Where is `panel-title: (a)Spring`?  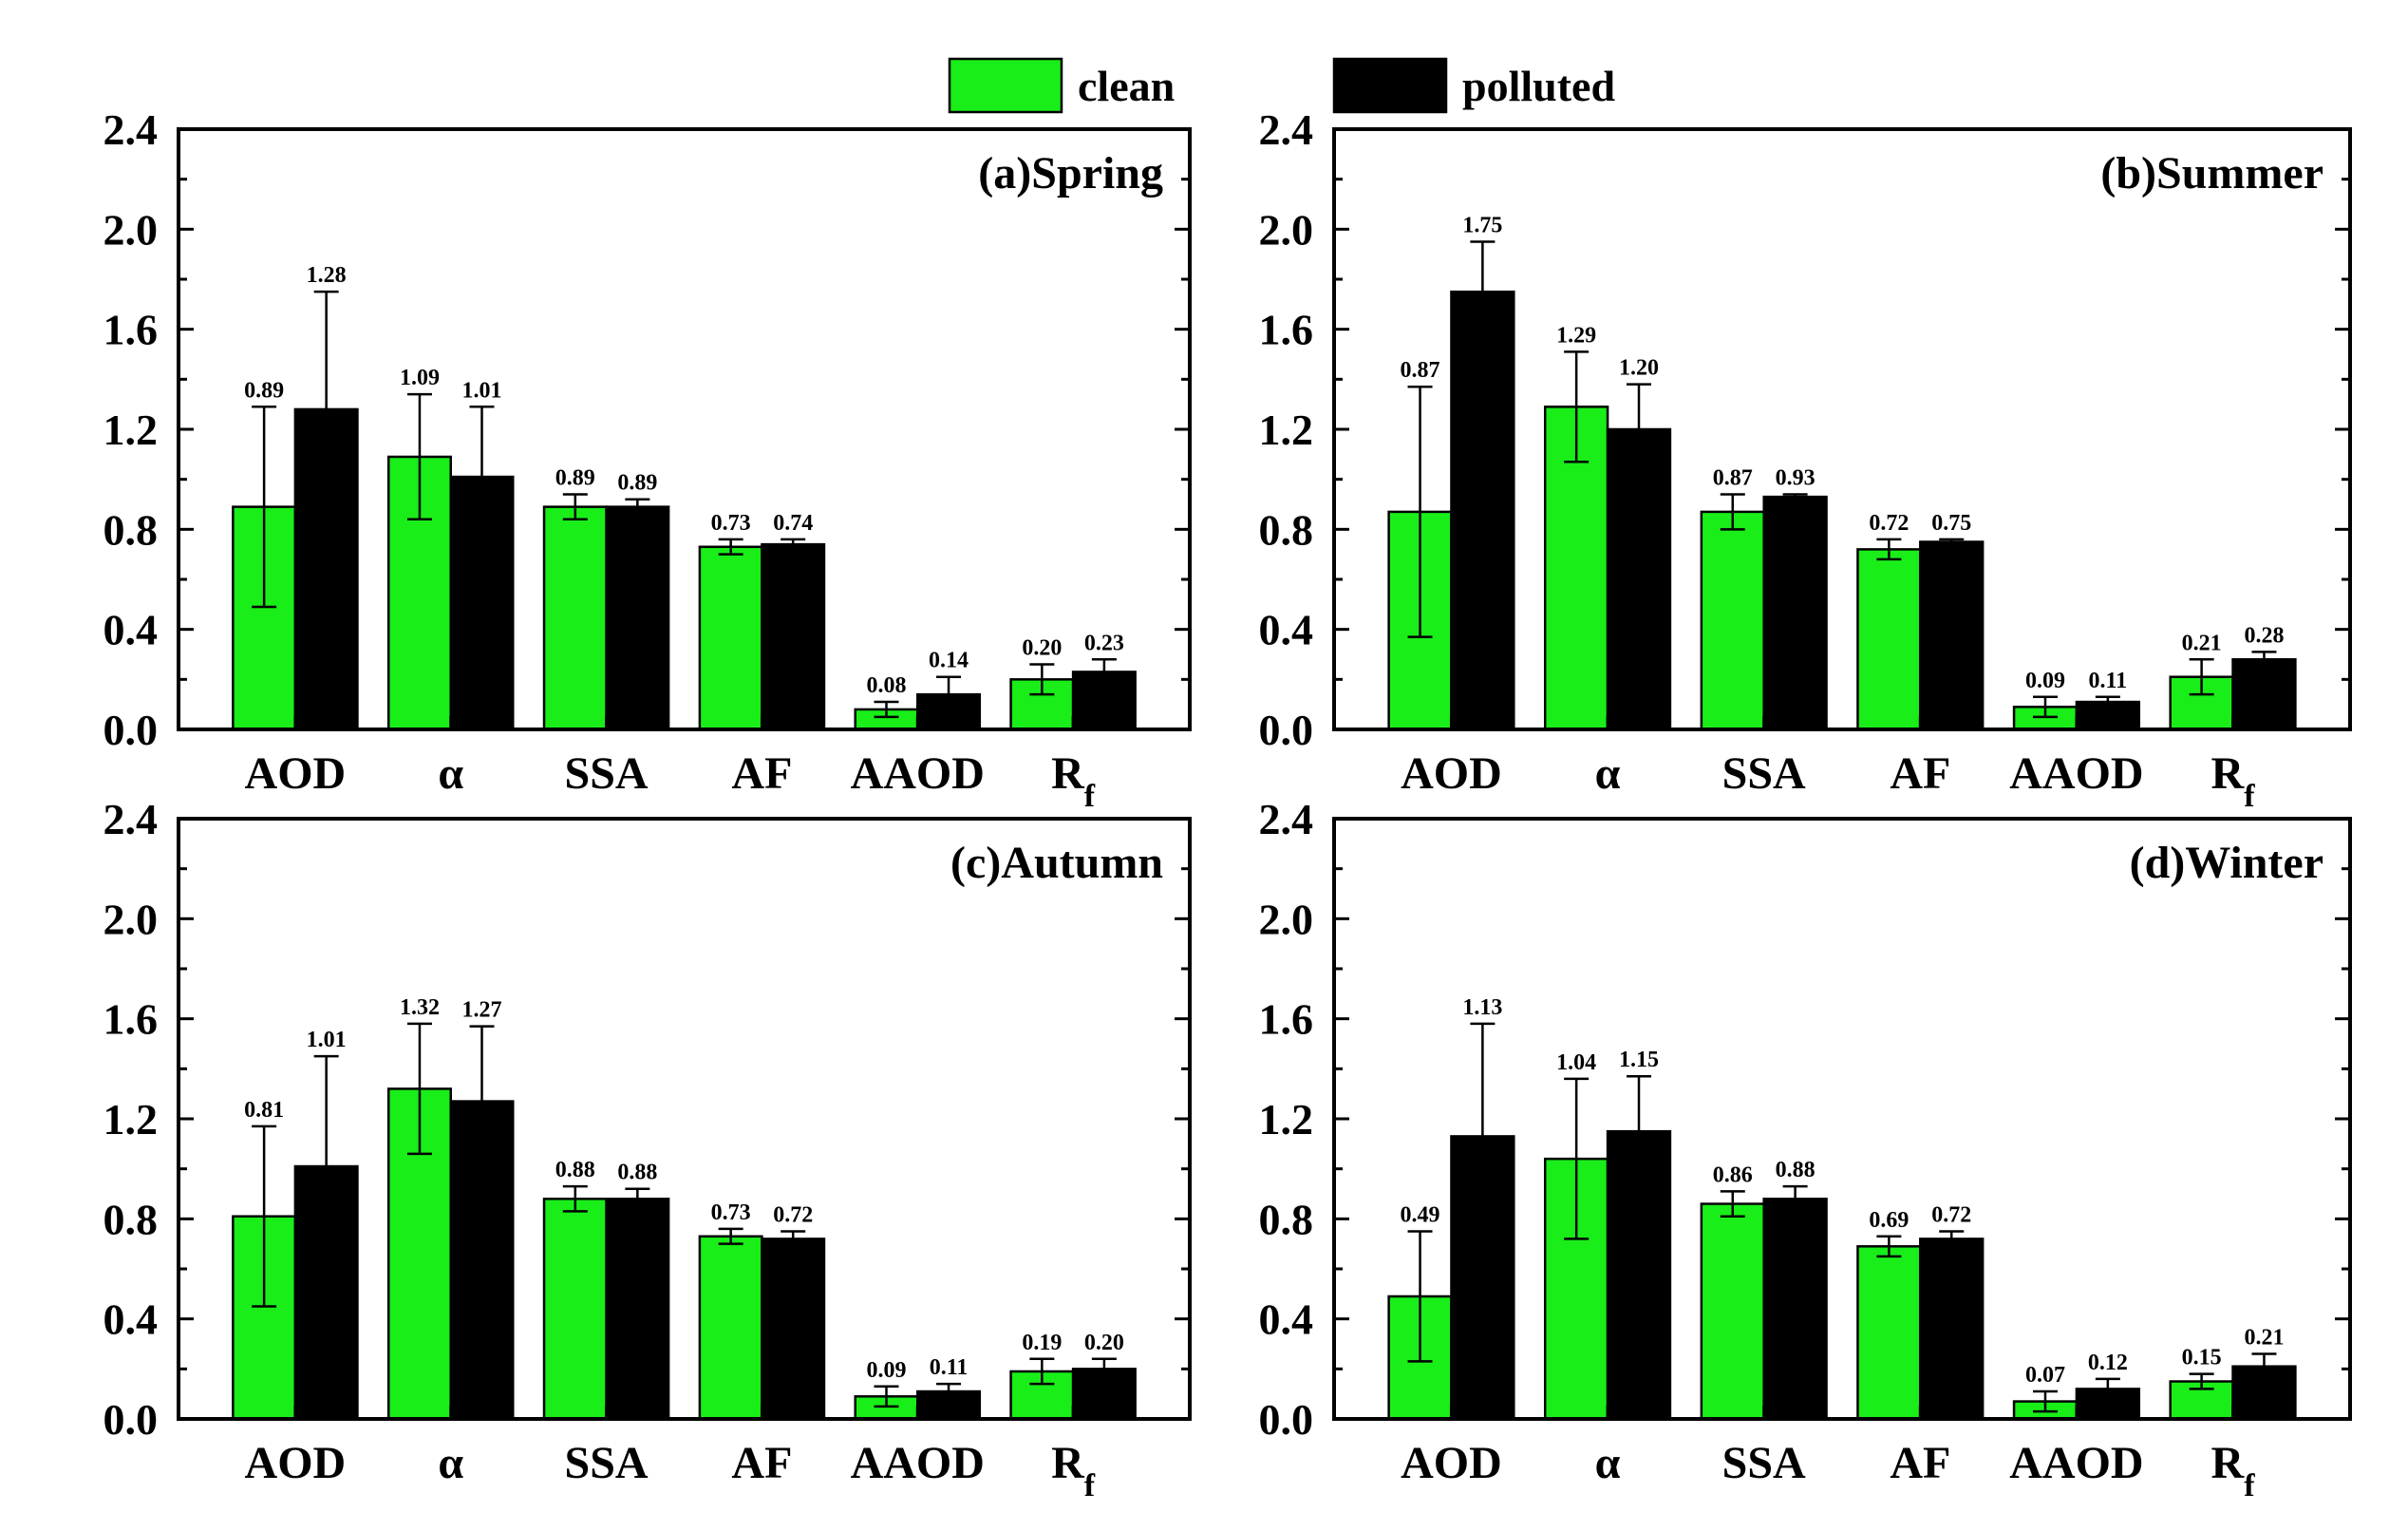
panel-title: (a)Spring is located at coordinates (1070, 173).